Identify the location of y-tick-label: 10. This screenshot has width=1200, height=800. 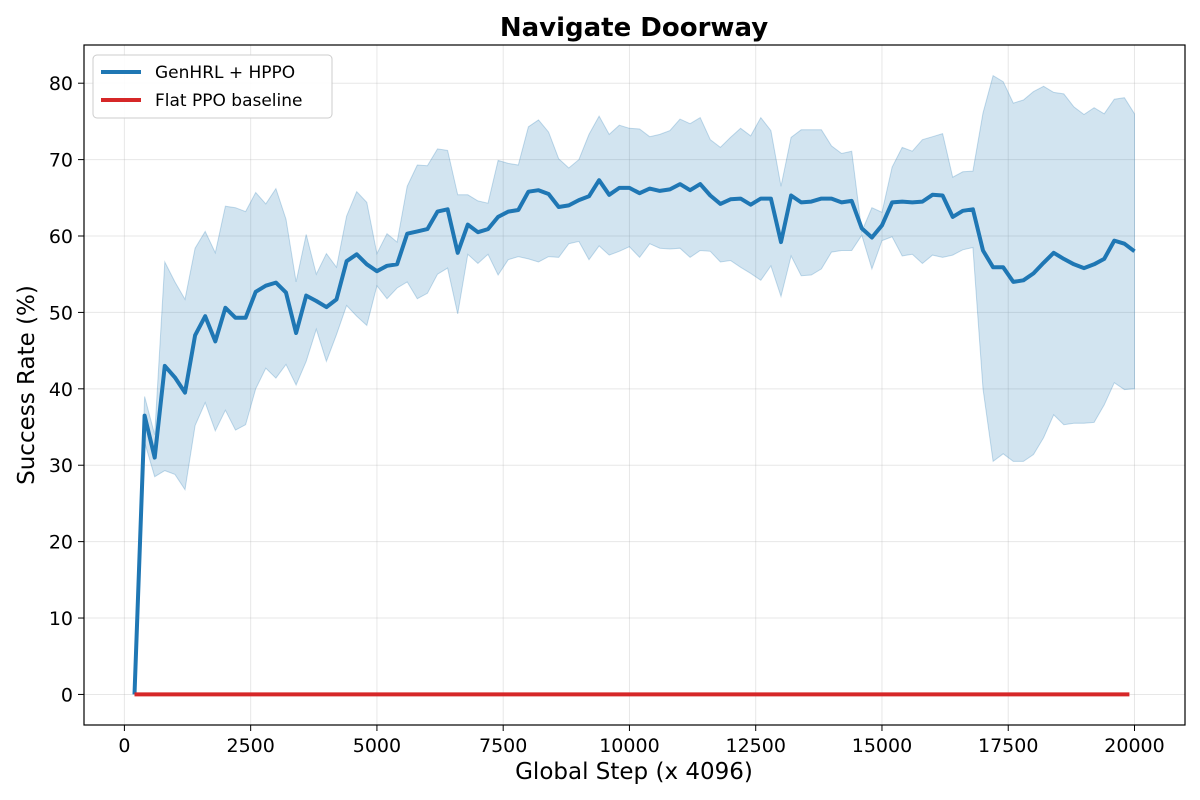
(61, 619).